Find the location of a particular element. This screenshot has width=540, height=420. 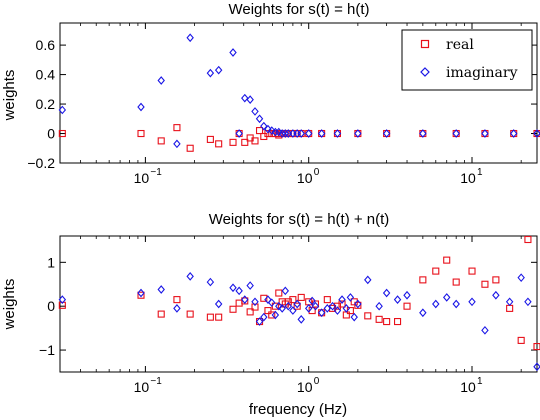

top-y-tick-label: 0.4 is located at coordinates (46, 75).